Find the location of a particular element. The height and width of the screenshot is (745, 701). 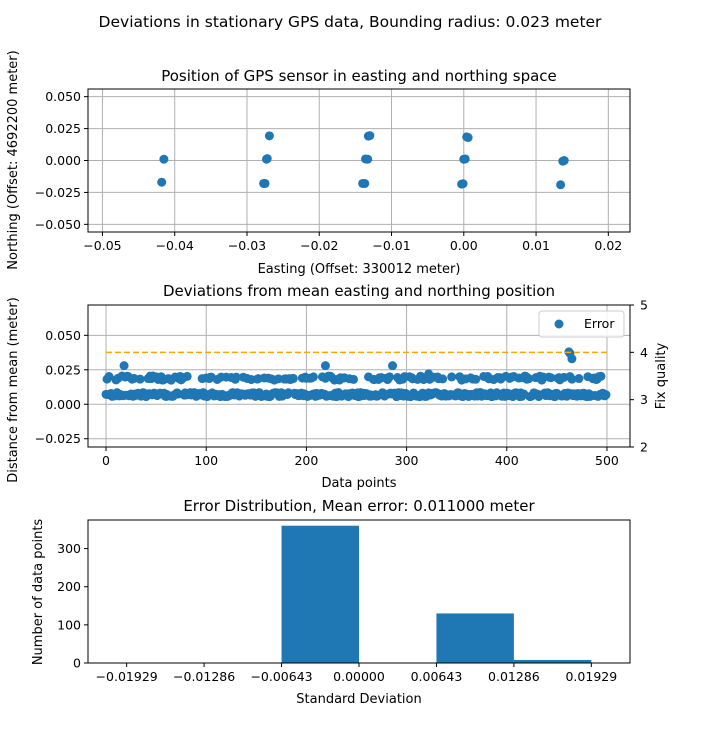

chart1-y-tick-label: −0.050 is located at coordinates (58, 224).